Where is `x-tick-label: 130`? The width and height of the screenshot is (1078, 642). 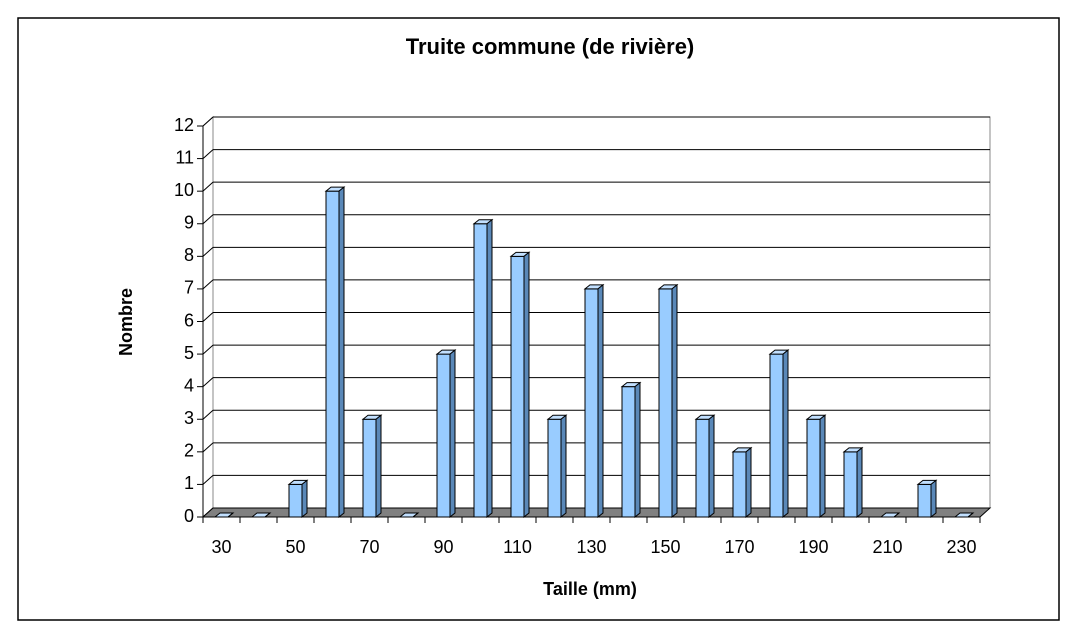 x-tick-label: 130 is located at coordinates (591, 547).